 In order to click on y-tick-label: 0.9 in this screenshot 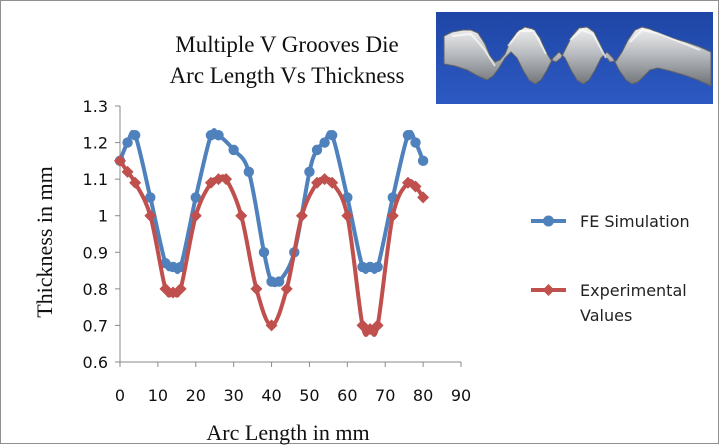, I will do `click(95, 252)`.